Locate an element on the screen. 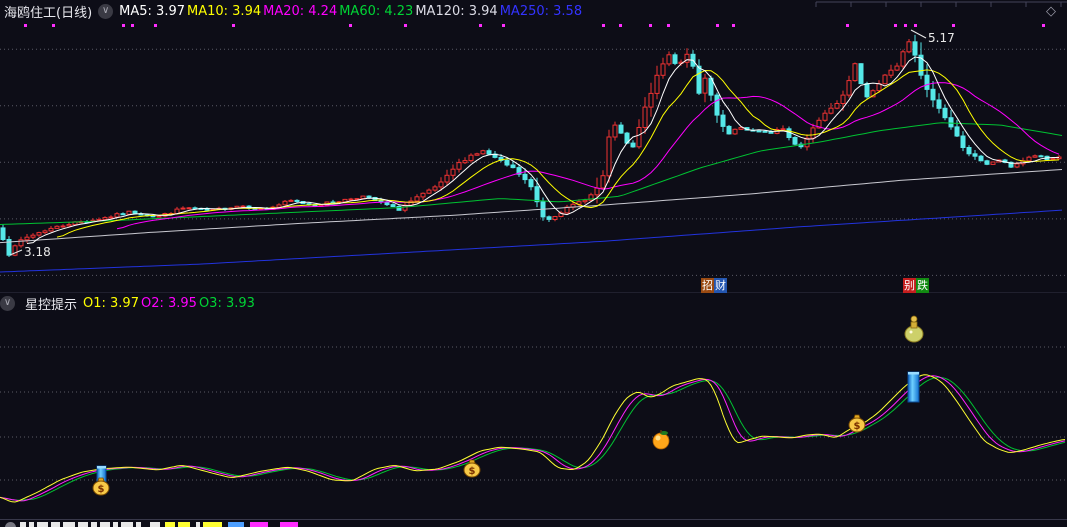  signal-tag: 别跌 is located at coordinates (916, 285).